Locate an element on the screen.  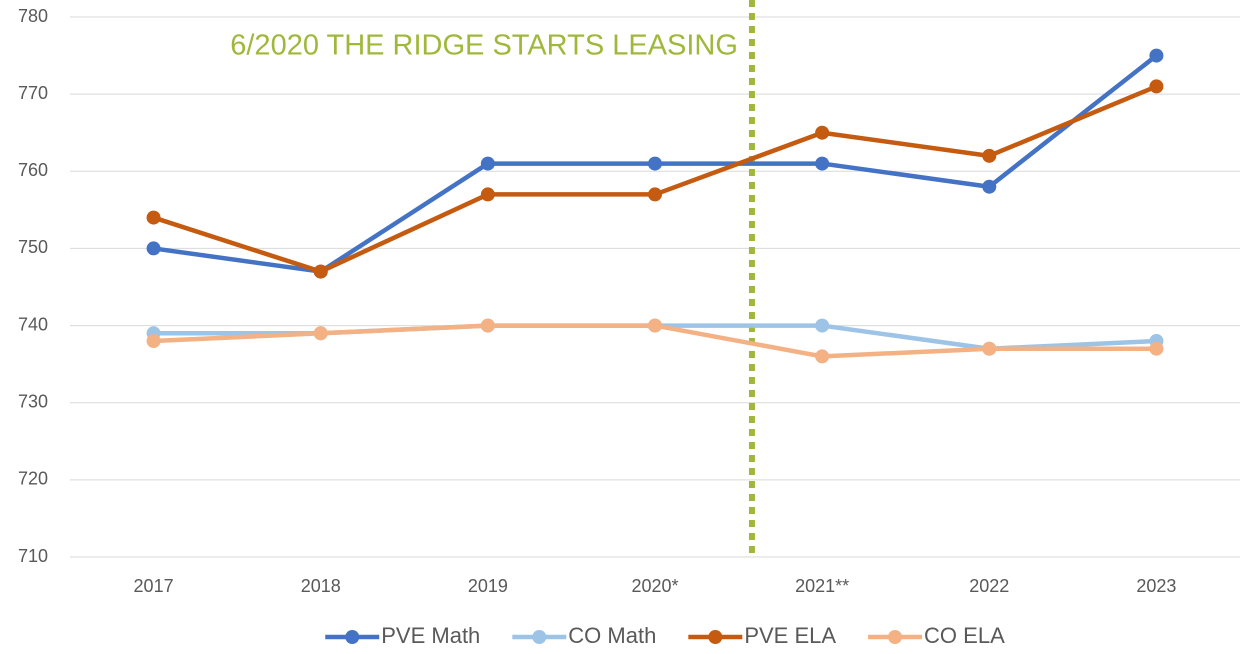
legend: PVE Math CO Math PVE ELA CO ELA is located at coordinates (665, 635).